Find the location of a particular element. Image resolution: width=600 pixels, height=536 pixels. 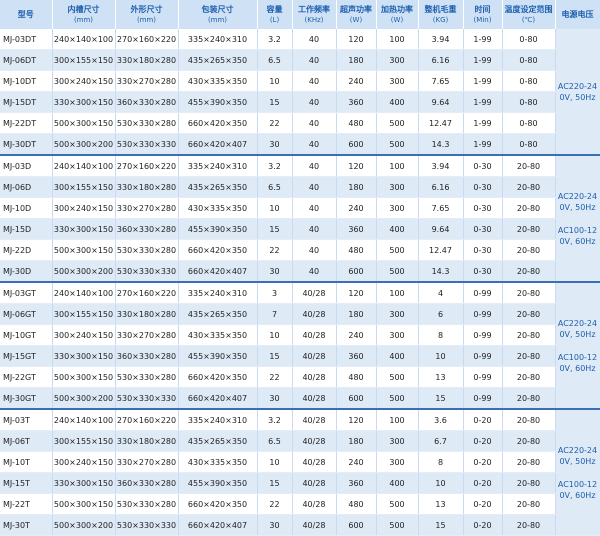

data-cell: 6.5 is located at coordinates (275, 60).